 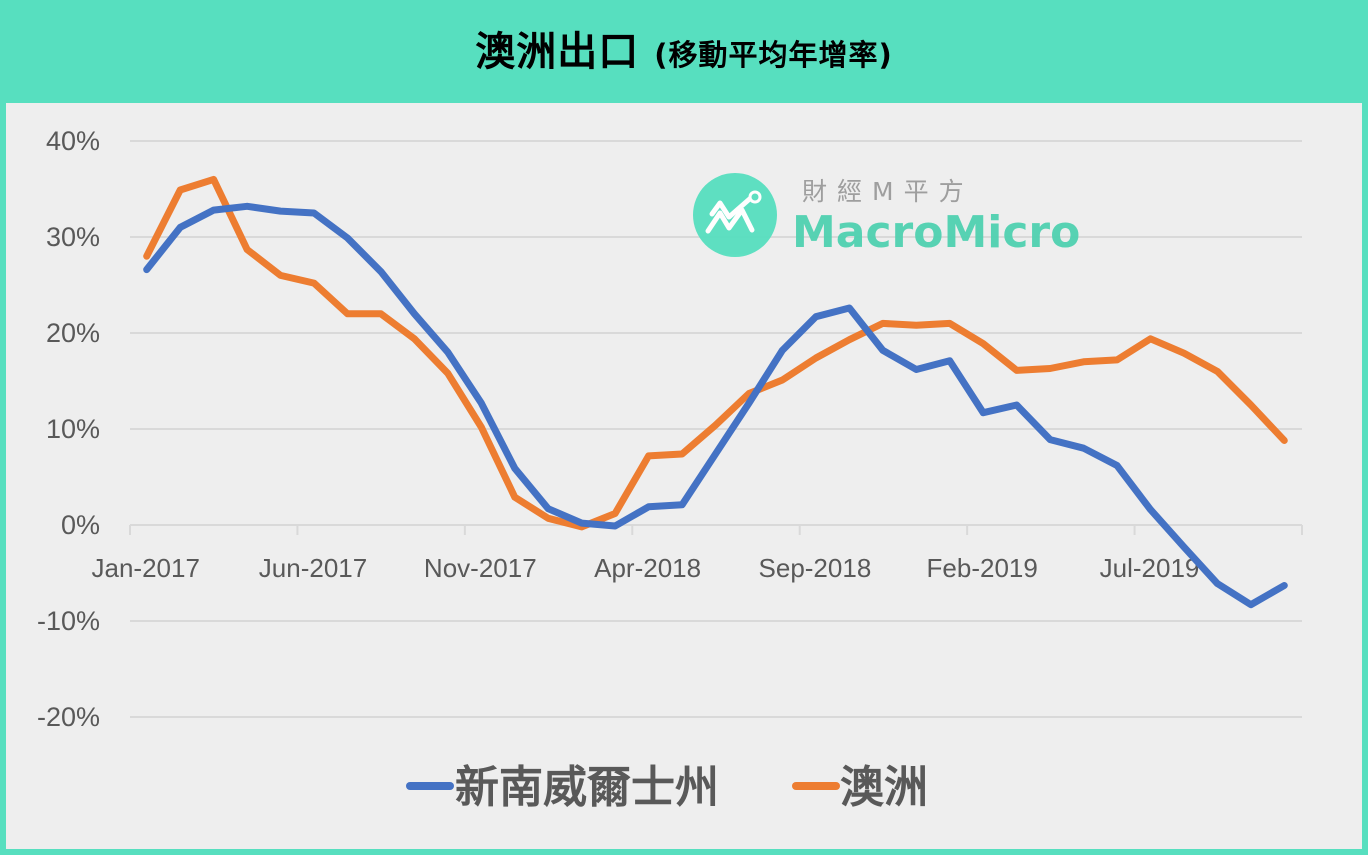 What do you see at coordinates (145, 568) in the screenshot?
I see `x-tick-label: Jan-2017` at bounding box center [145, 568].